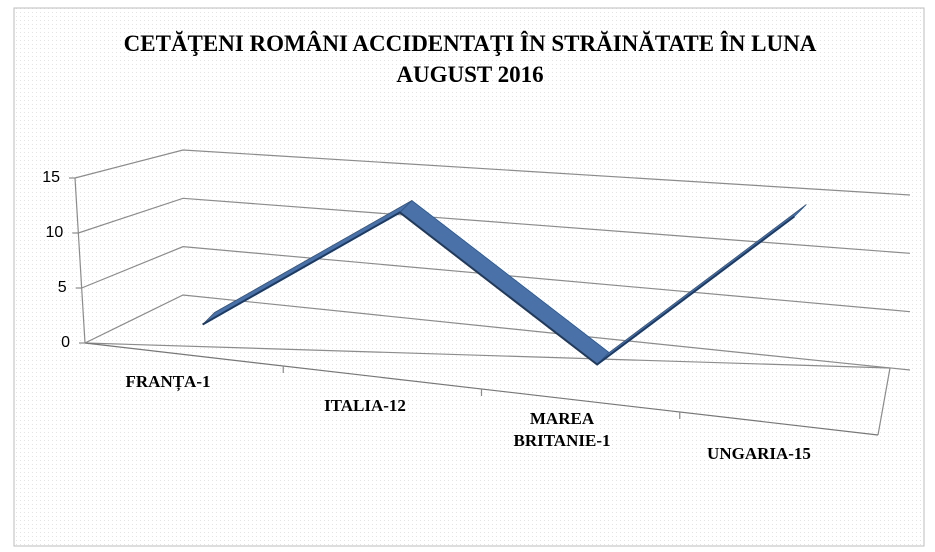 The image size is (935, 552). Describe the element at coordinates (562, 429) in the screenshot. I see `x-tick-label: MAREA BRITANIE-1` at that location.